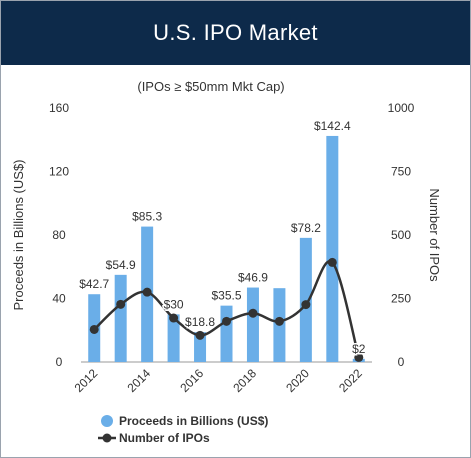 The image size is (471, 458). I want to click on x-tick-label: 2020, so click(297, 380).